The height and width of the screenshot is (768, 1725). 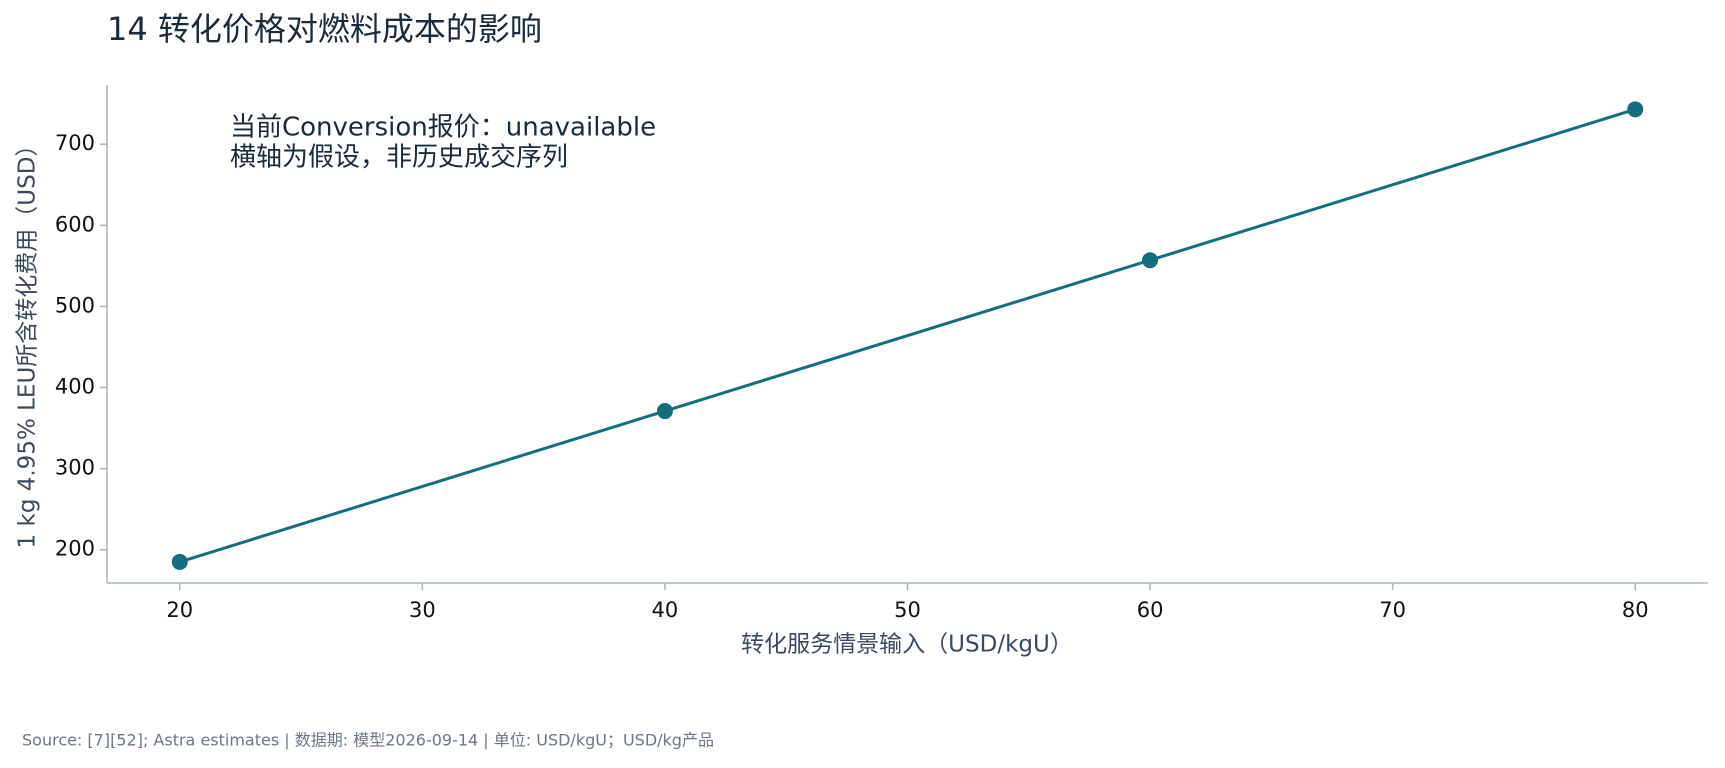 I want to click on x-tick-label: 80, so click(x=1635, y=610).